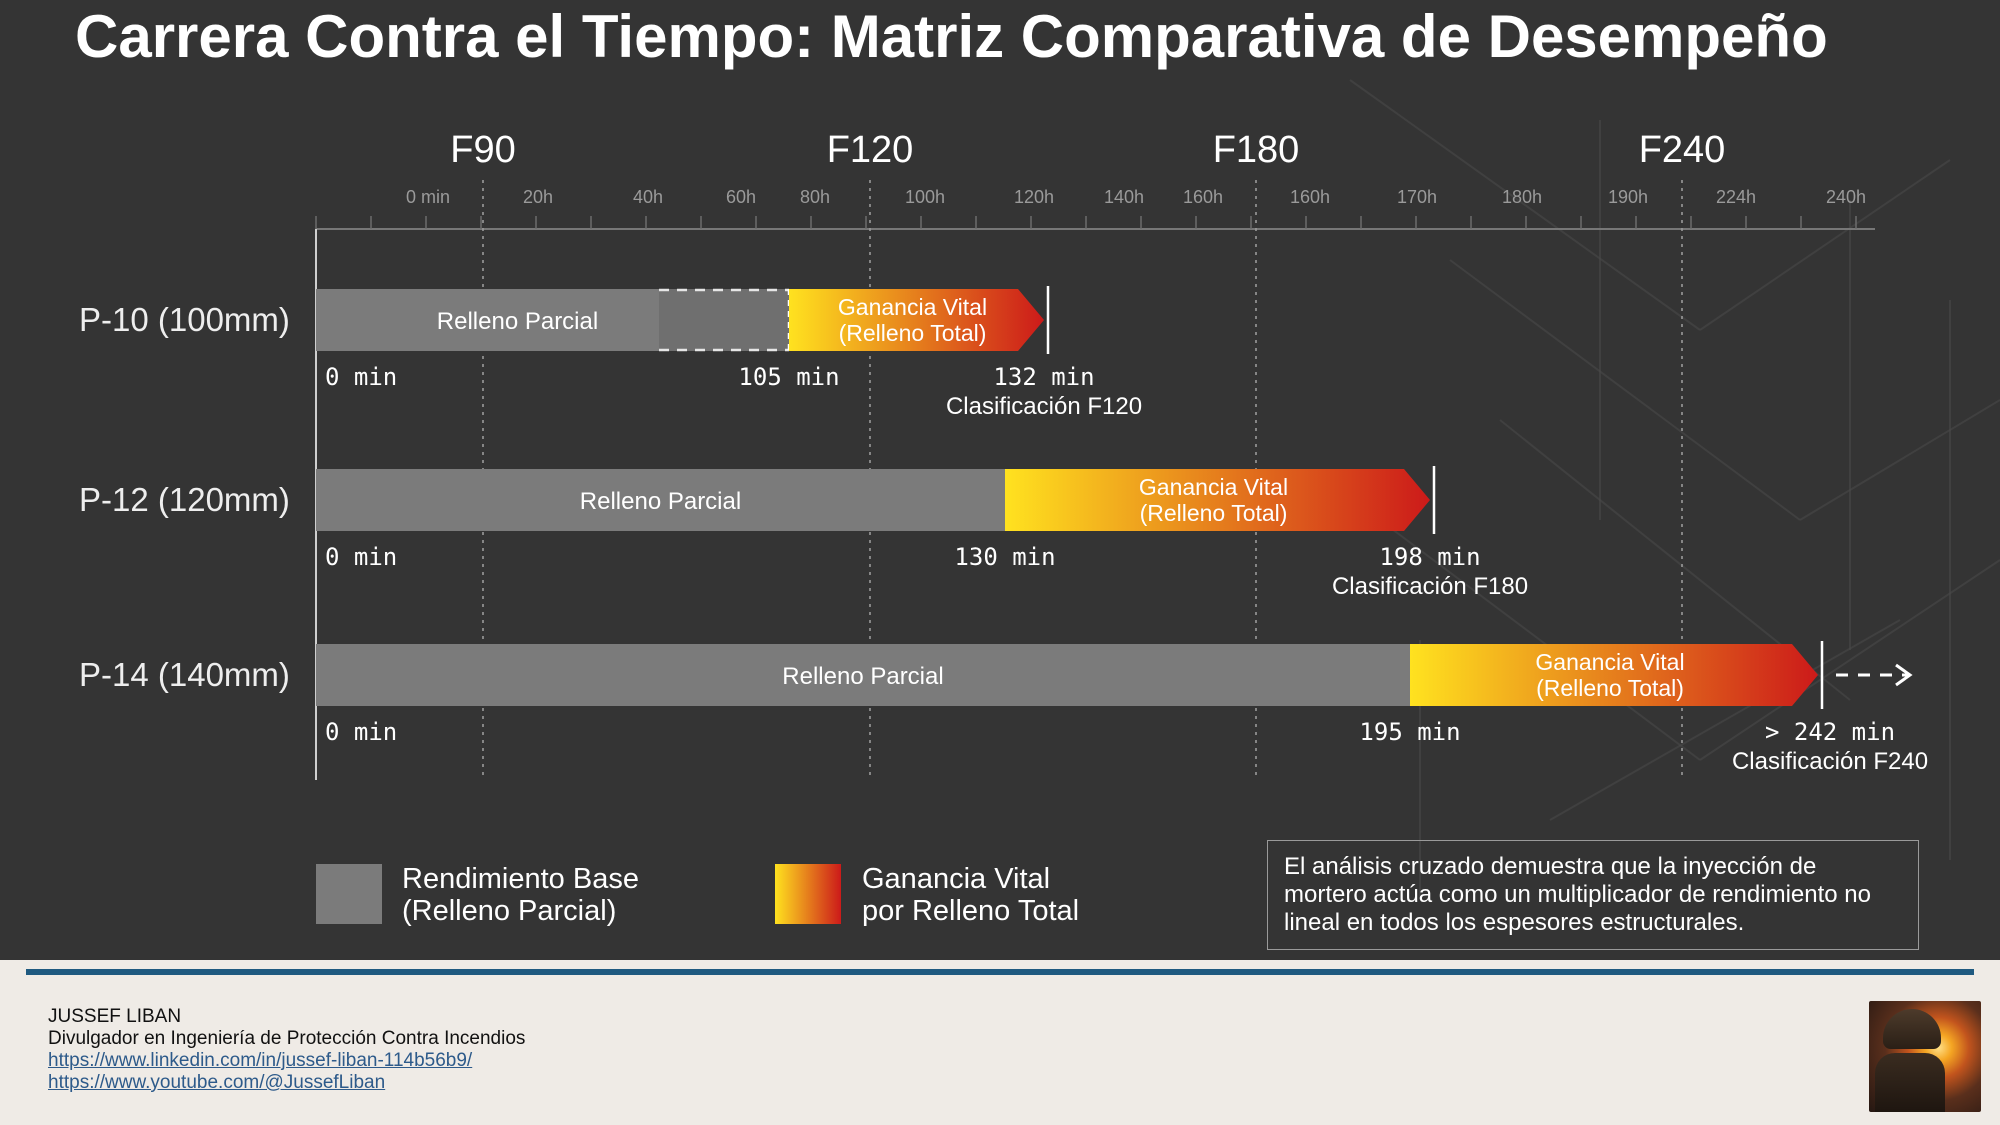 Image resolution: width=2000 pixels, height=1125 pixels. Describe the element at coordinates (184, 319) in the screenshot. I see `row-label: P-10 (100mm)` at that location.